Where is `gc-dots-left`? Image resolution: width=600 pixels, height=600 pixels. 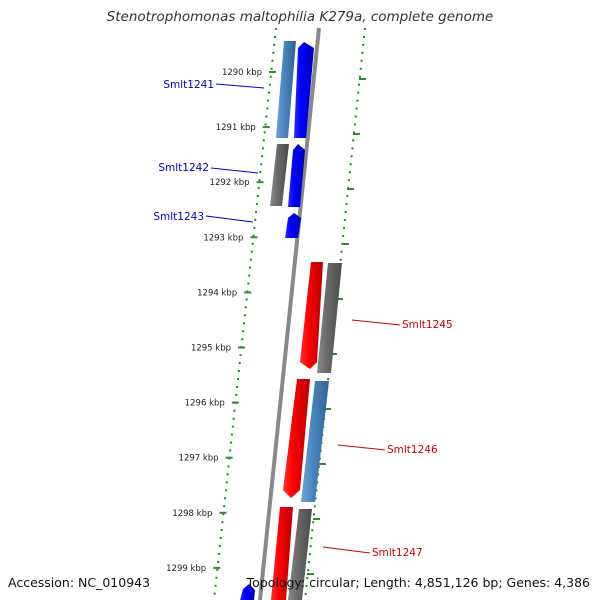 gc-dots-left is located at coordinates (245, 313).